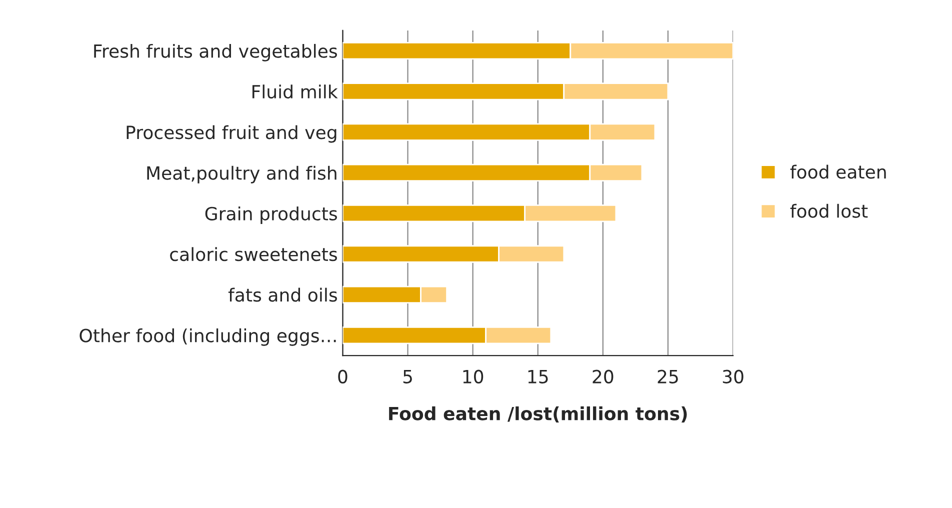 The width and height of the screenshot is (952, 508). Describe the element at coordinates (241, 175) in the screenshot. I see `y-tick-label: Meat,poultry and fish` at that location.